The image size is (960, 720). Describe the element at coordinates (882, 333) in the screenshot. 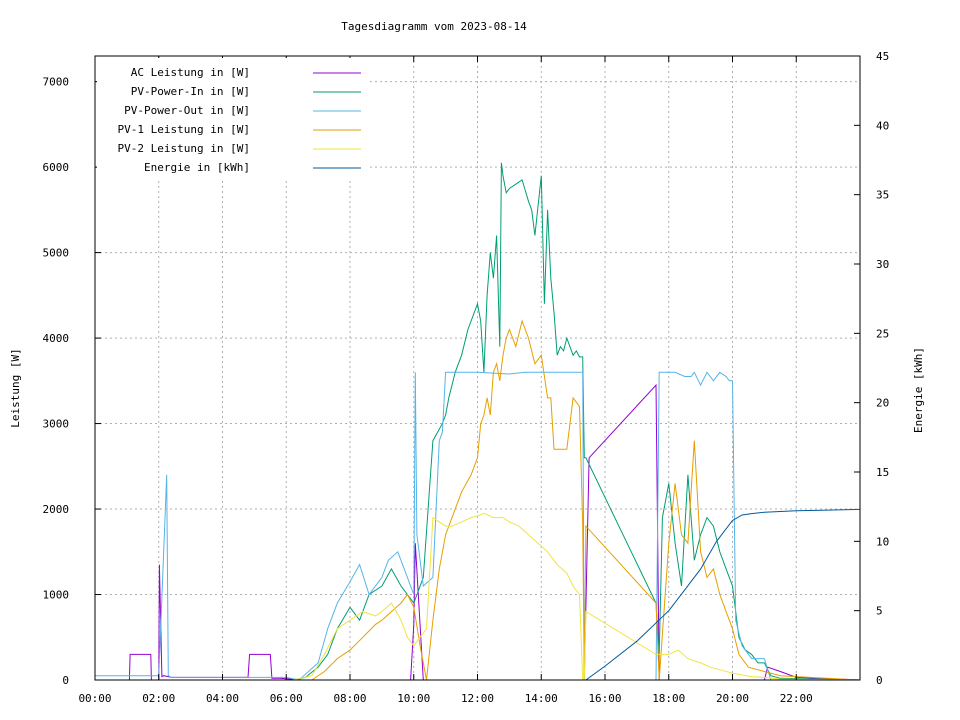

I see `y2-tick-label: 25` at that location.